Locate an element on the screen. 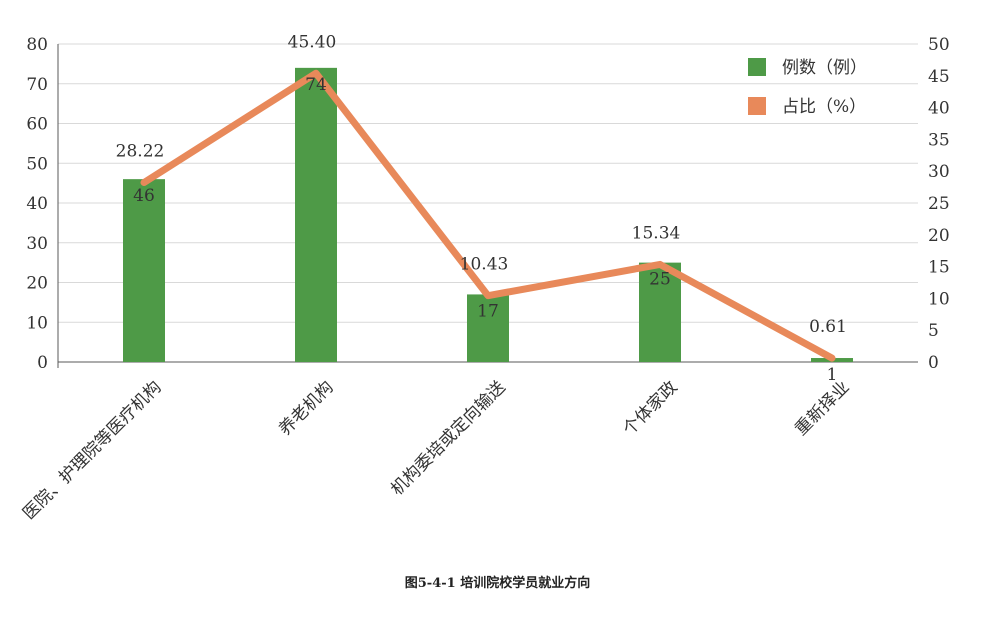  y-right-tick-label: 20 is located at coordinates (939, 236).